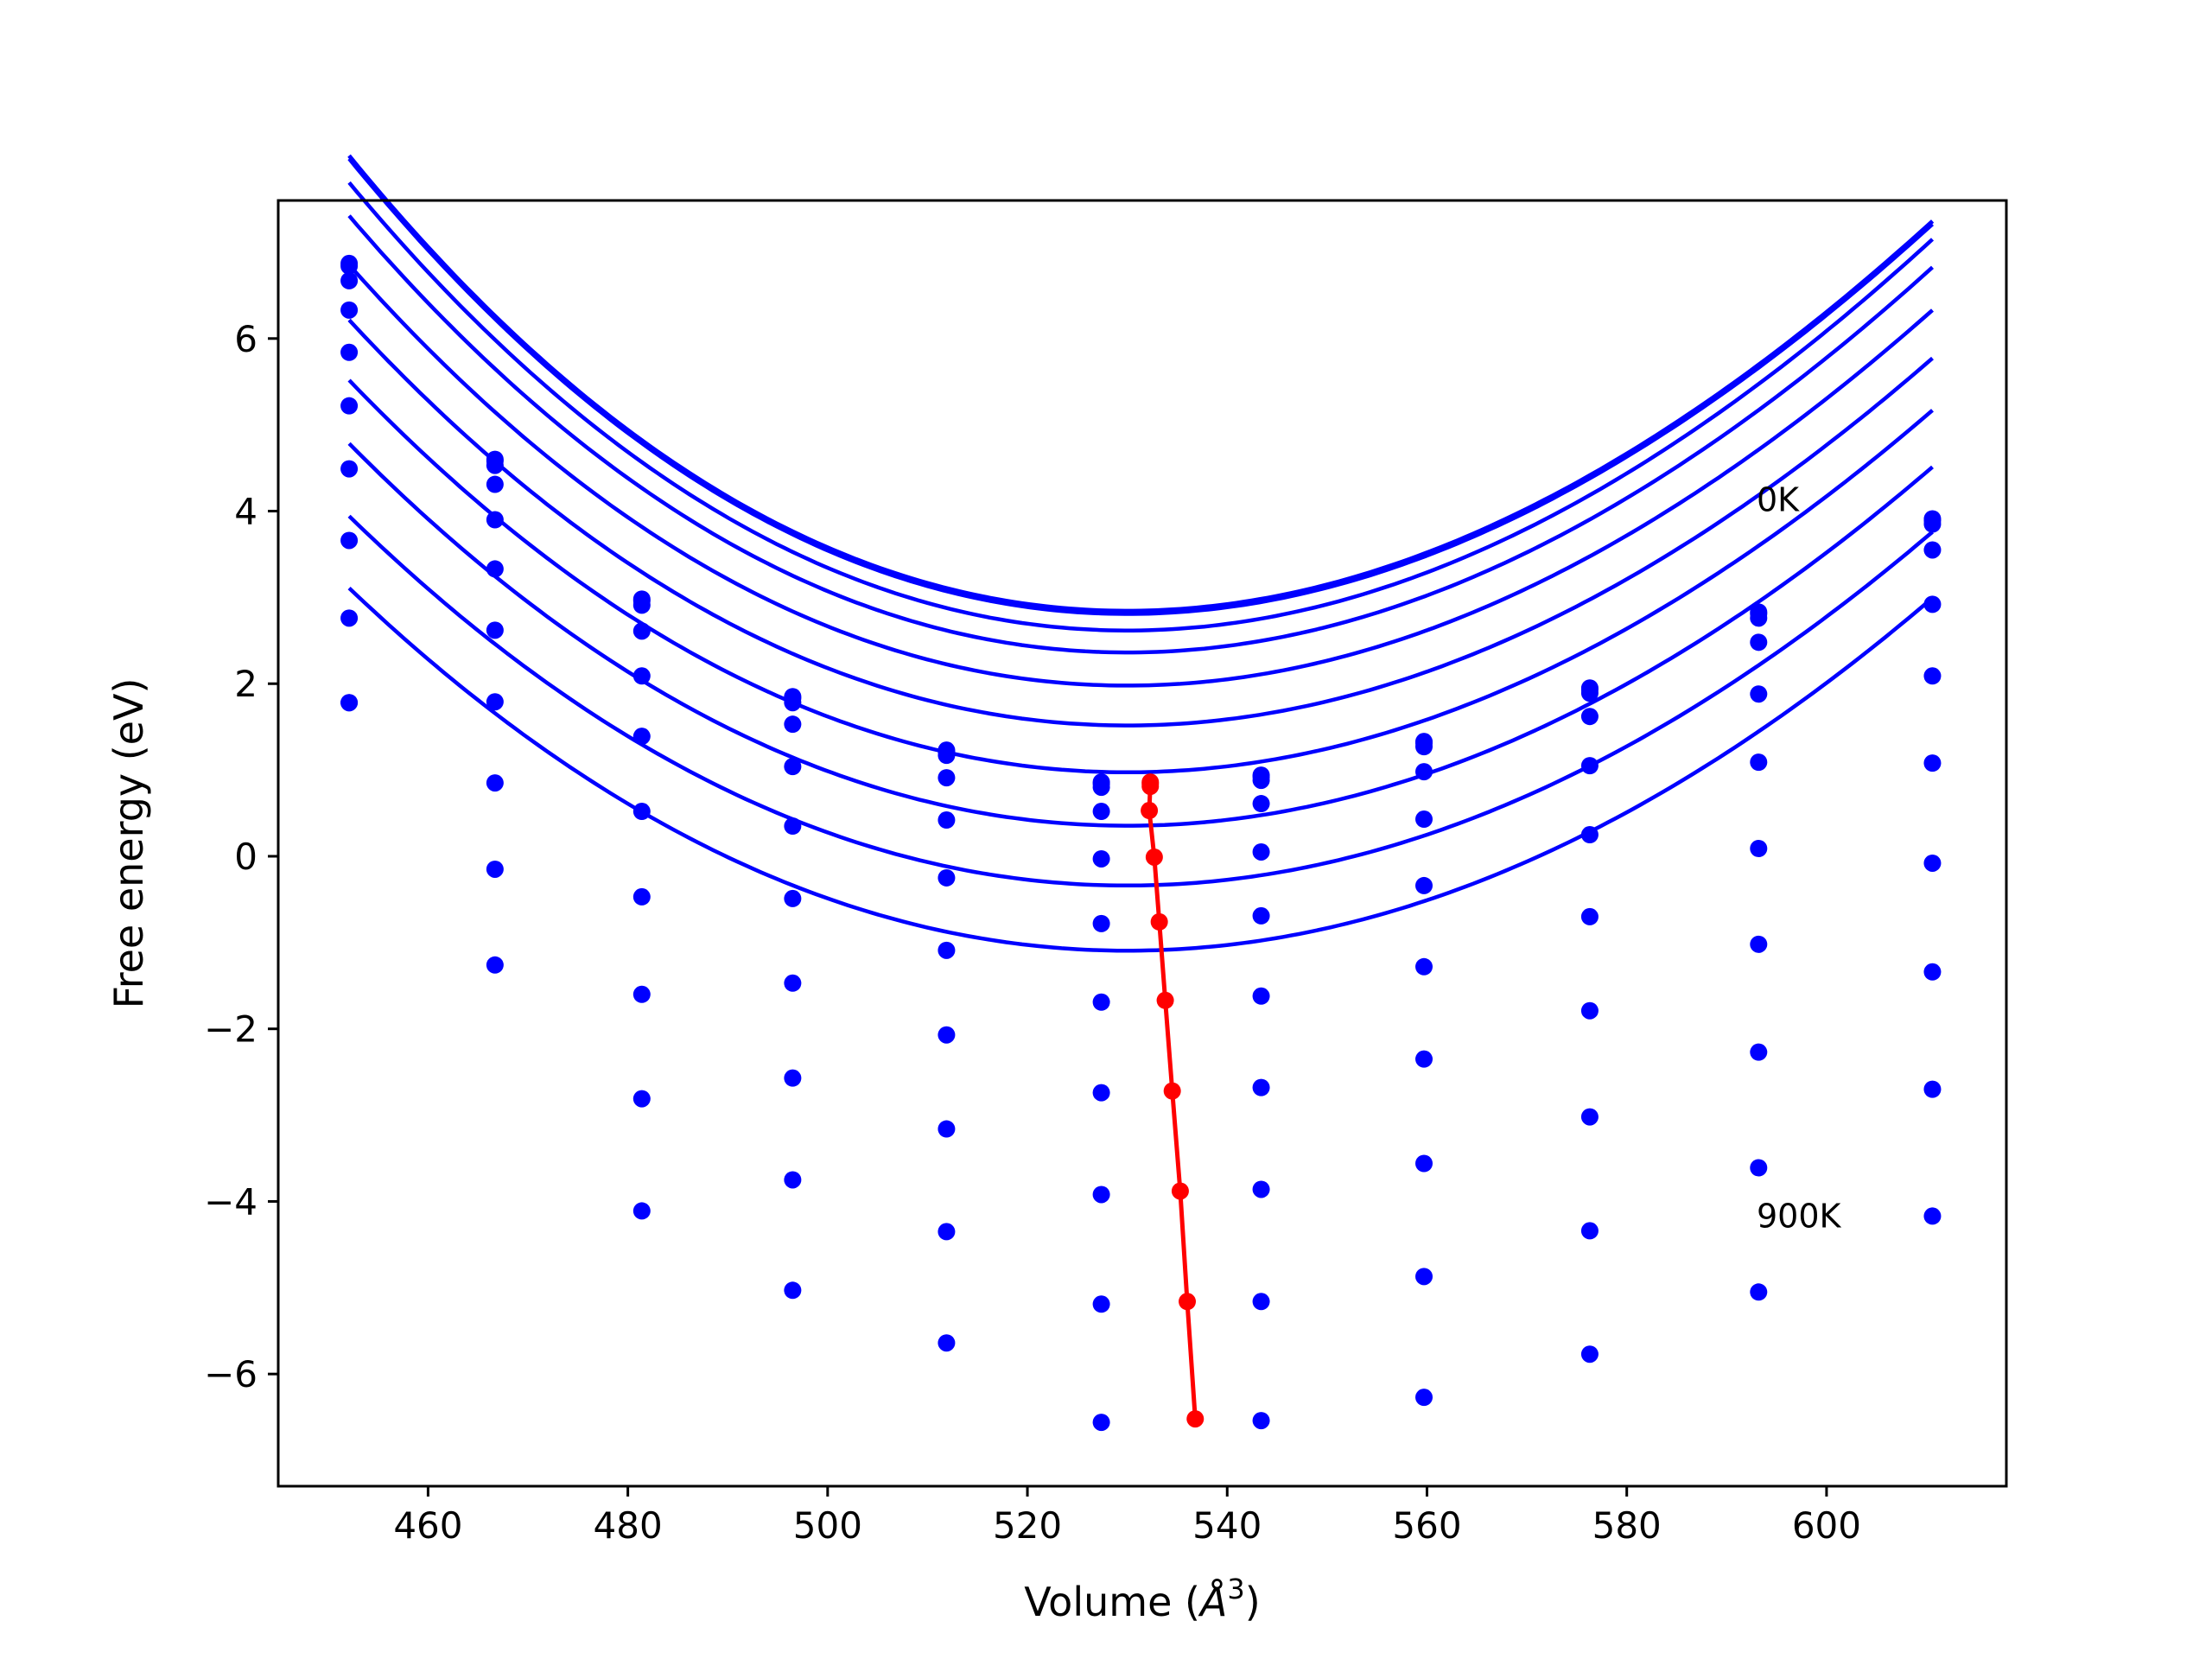 The image size is (2212, 1659). Describe the element at coordinates (245, 857) in the screenshot. I see `y-tick-label-0: 0` at that location.